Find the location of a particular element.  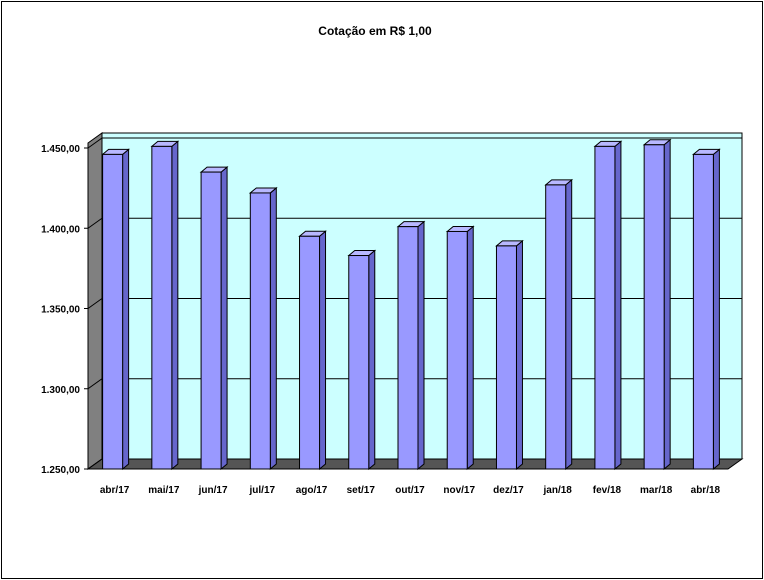

x-tick-label: out/17 is located at coordinates (410, 490).